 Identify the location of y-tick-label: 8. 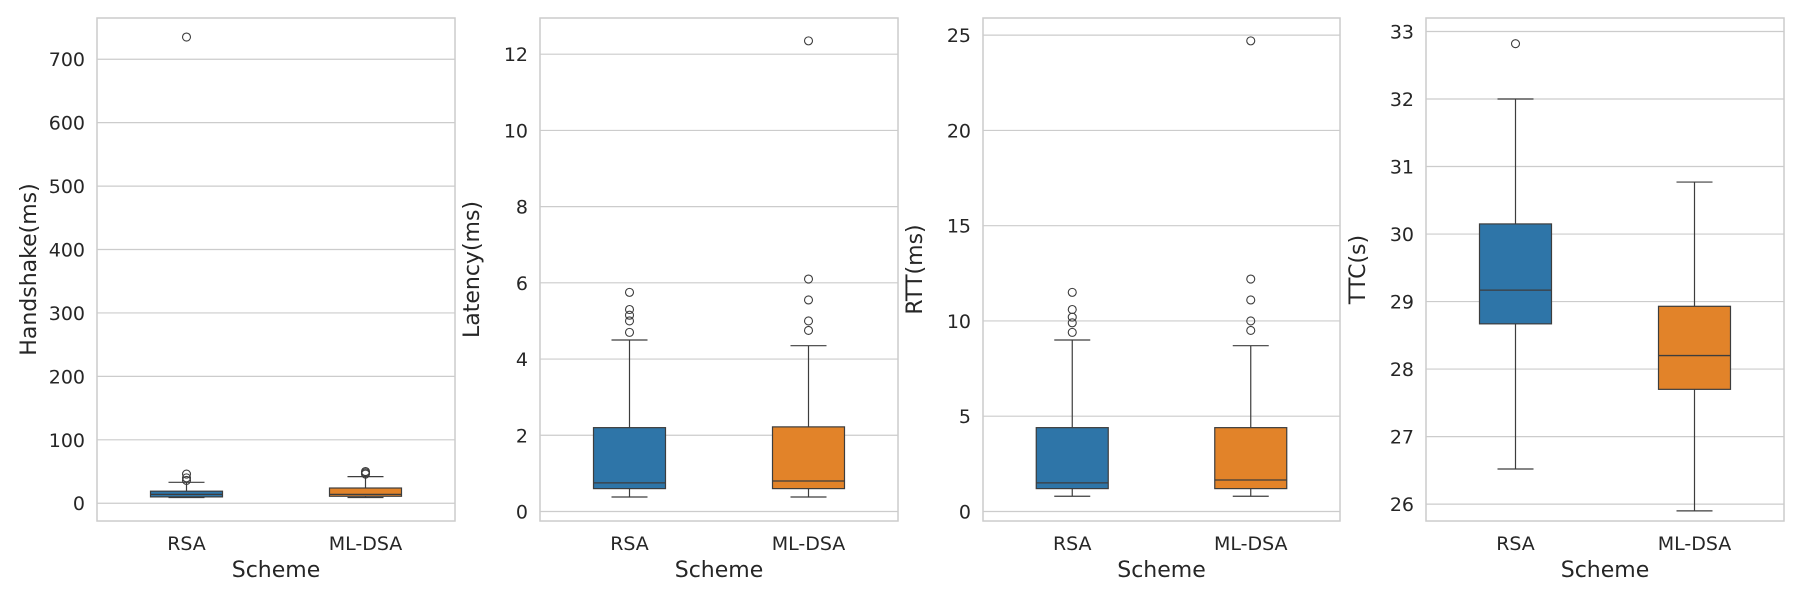
(522, 208).